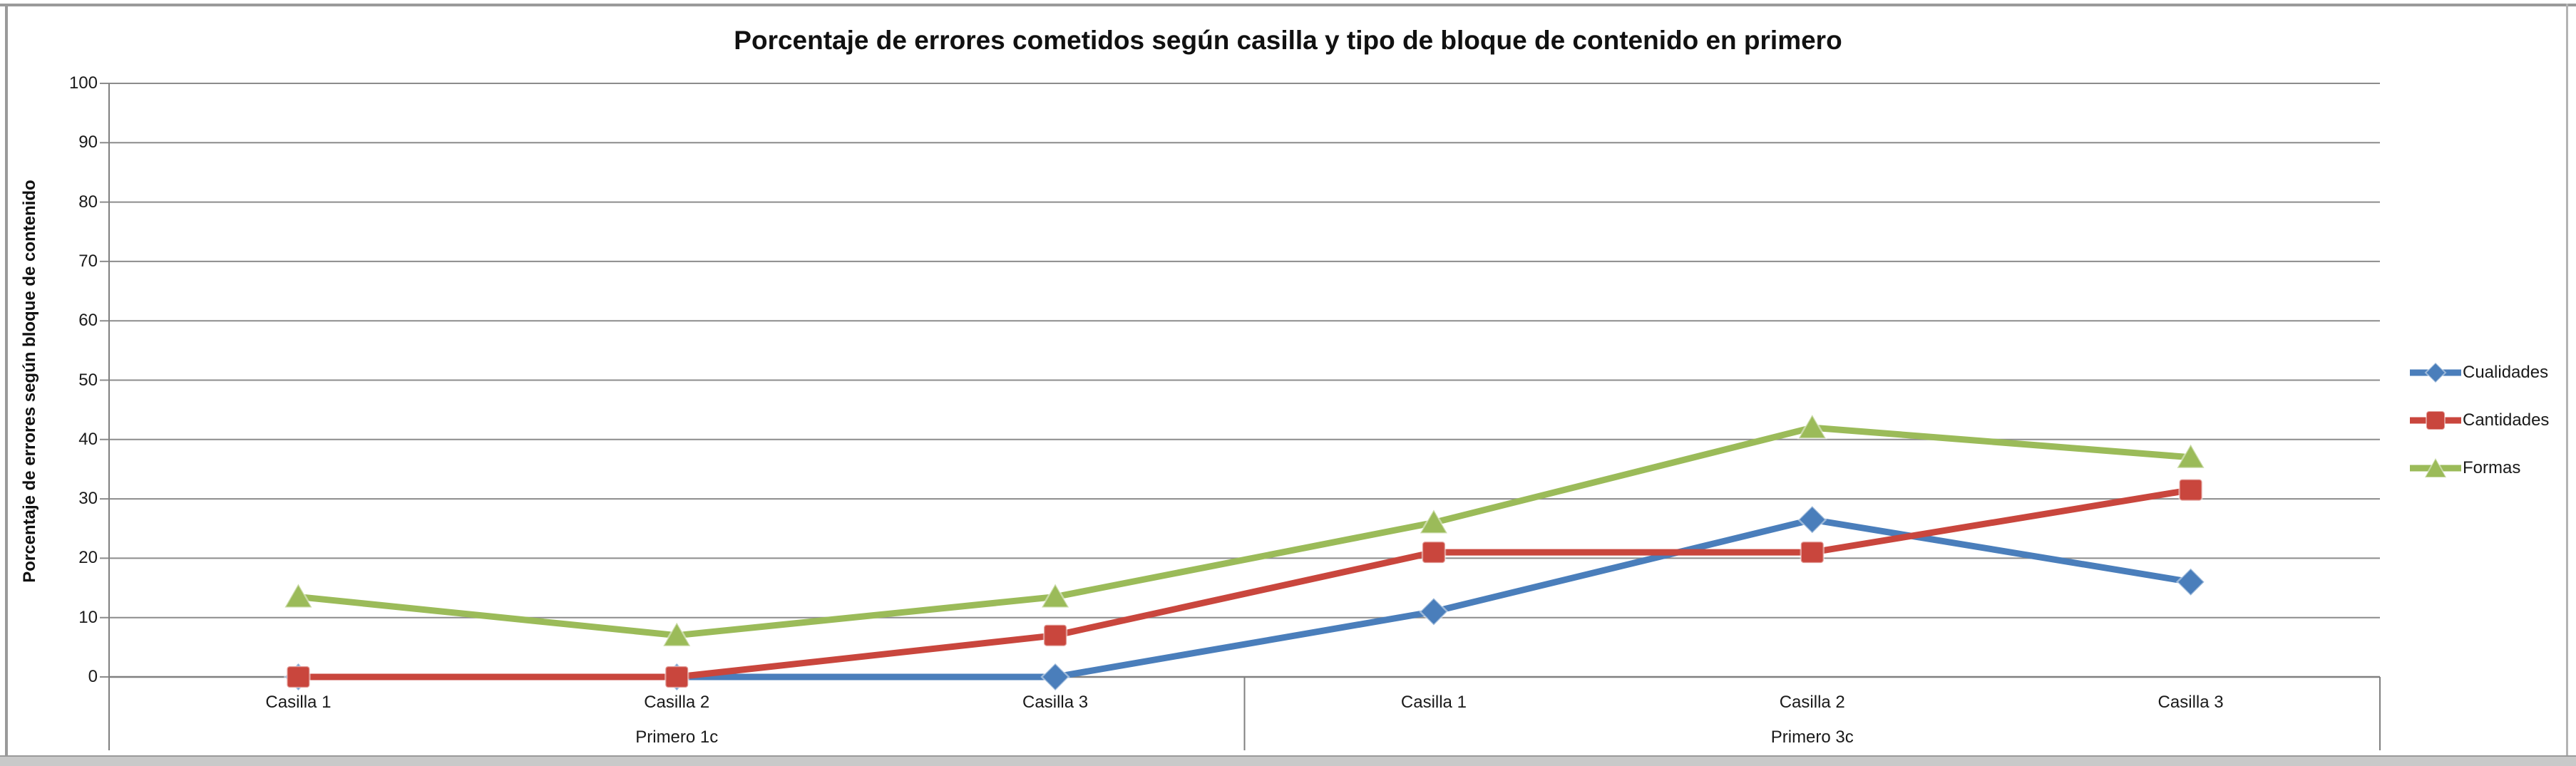  What do you see at coordinates (88, 439) in the screenshot?
I see `y-tick-label: 40` at bounding box center [88, 439].